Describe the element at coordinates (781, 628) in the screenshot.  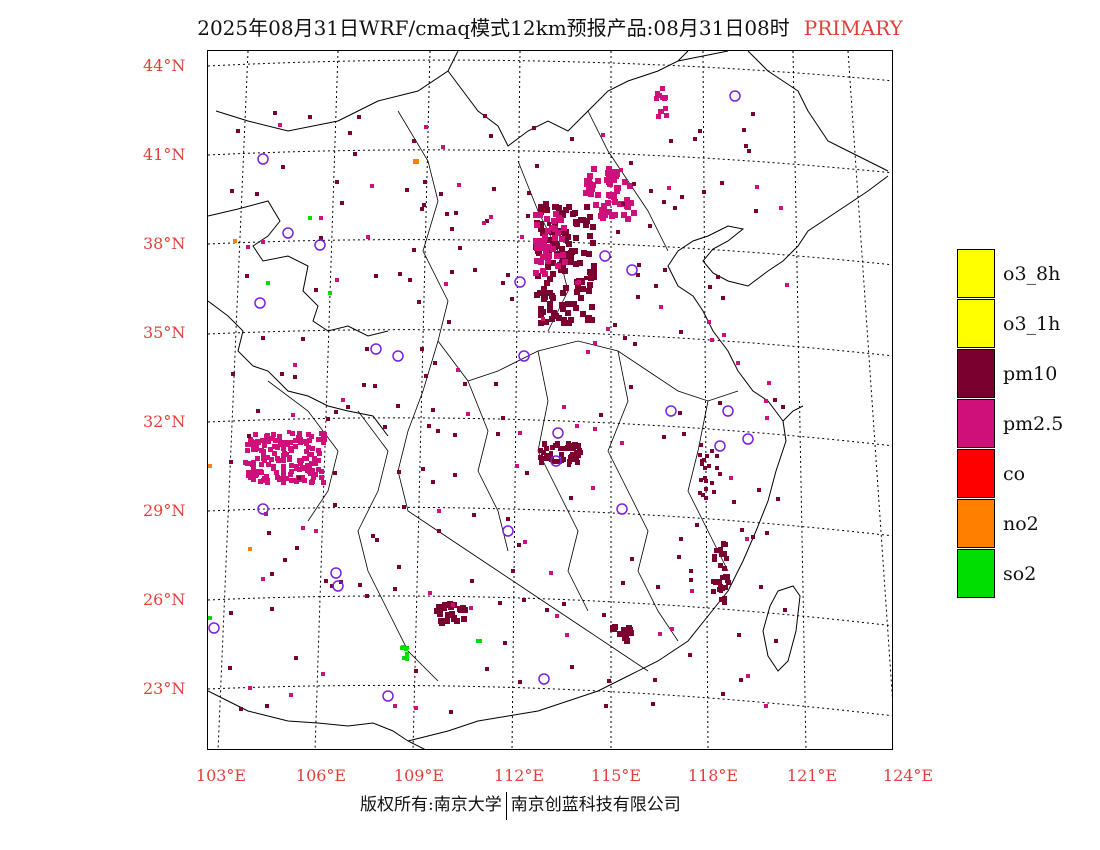
I see `taiwan-outline` at that location.